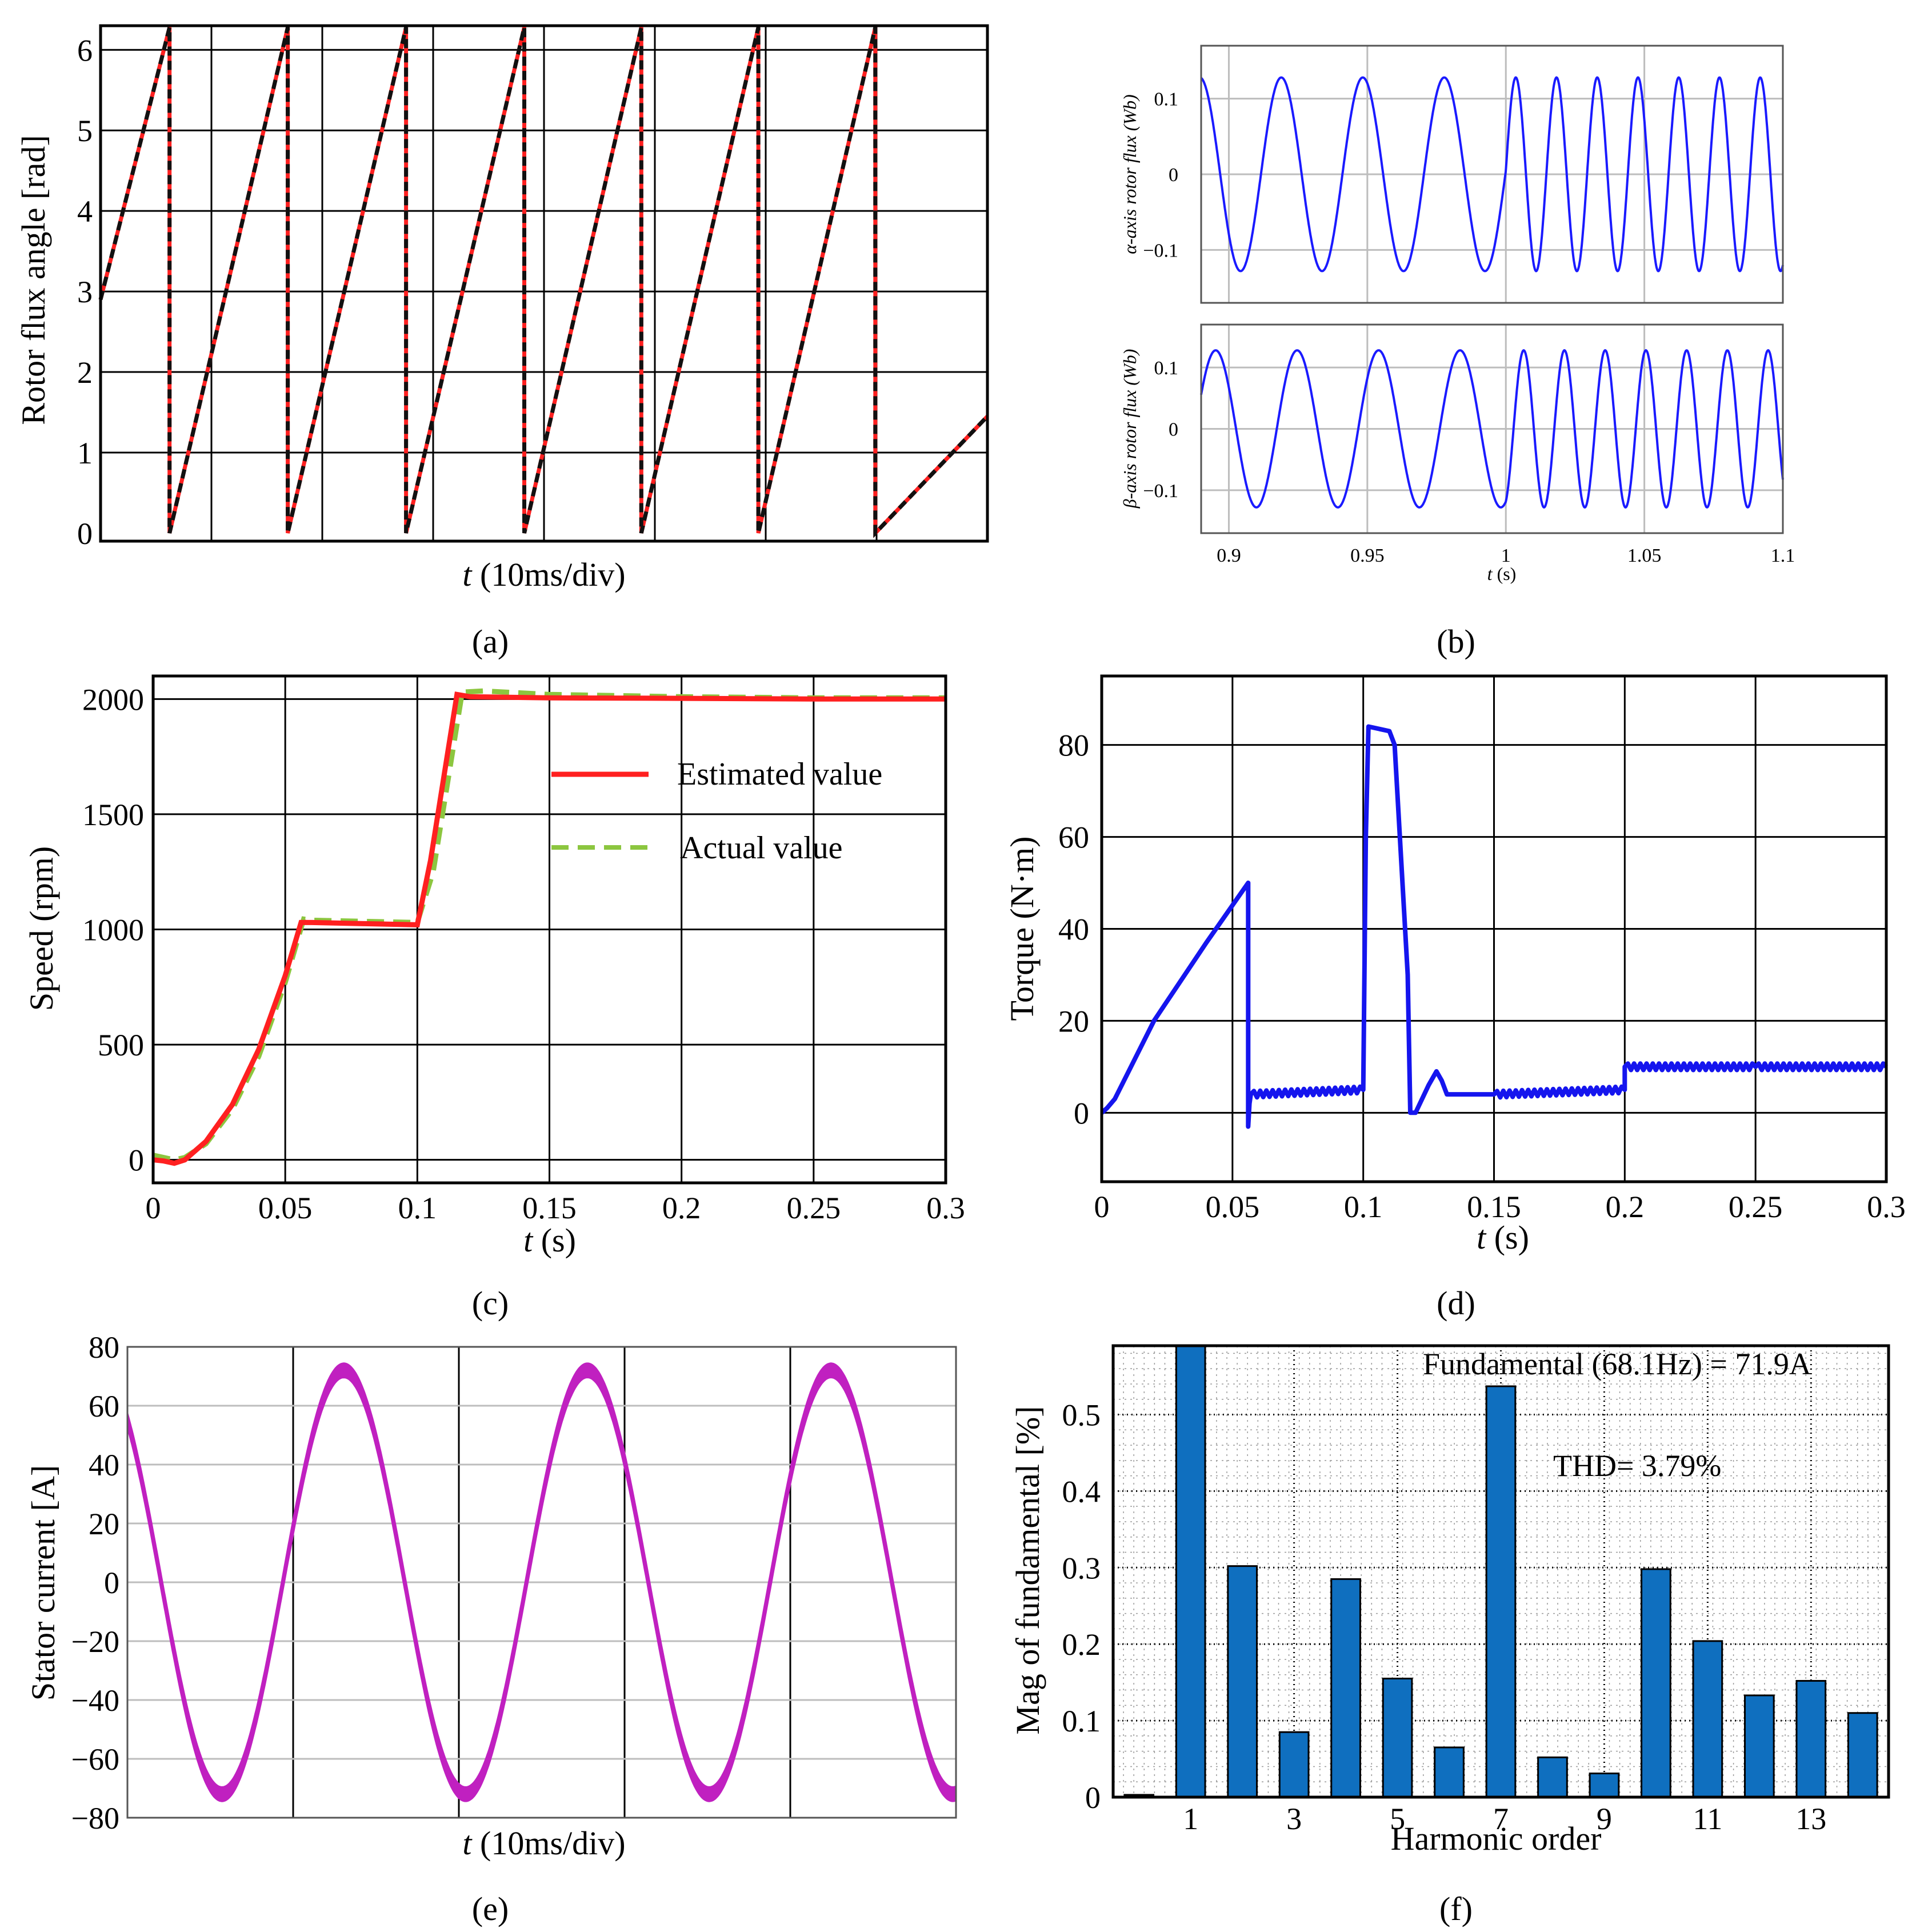 The width and height of the screenshot is (1928, 1932). Describe the element at coordinates (543, 1843) in the screenshot. I see `e-x-axis-label: t (10ms/div)` at that location.